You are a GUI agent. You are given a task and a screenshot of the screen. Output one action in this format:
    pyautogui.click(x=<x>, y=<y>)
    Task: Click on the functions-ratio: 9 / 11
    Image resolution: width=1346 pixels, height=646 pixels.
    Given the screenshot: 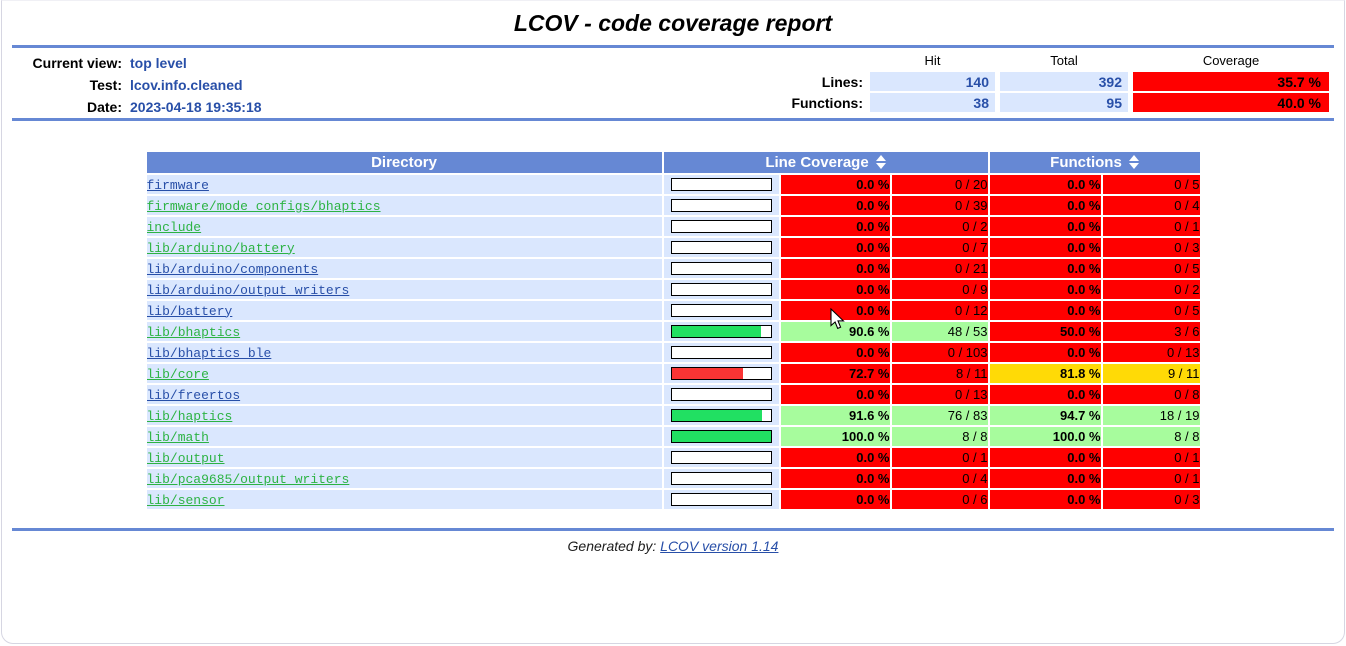 What is the action you would take?
    pyautogui.click(x=1151, y=373)
    